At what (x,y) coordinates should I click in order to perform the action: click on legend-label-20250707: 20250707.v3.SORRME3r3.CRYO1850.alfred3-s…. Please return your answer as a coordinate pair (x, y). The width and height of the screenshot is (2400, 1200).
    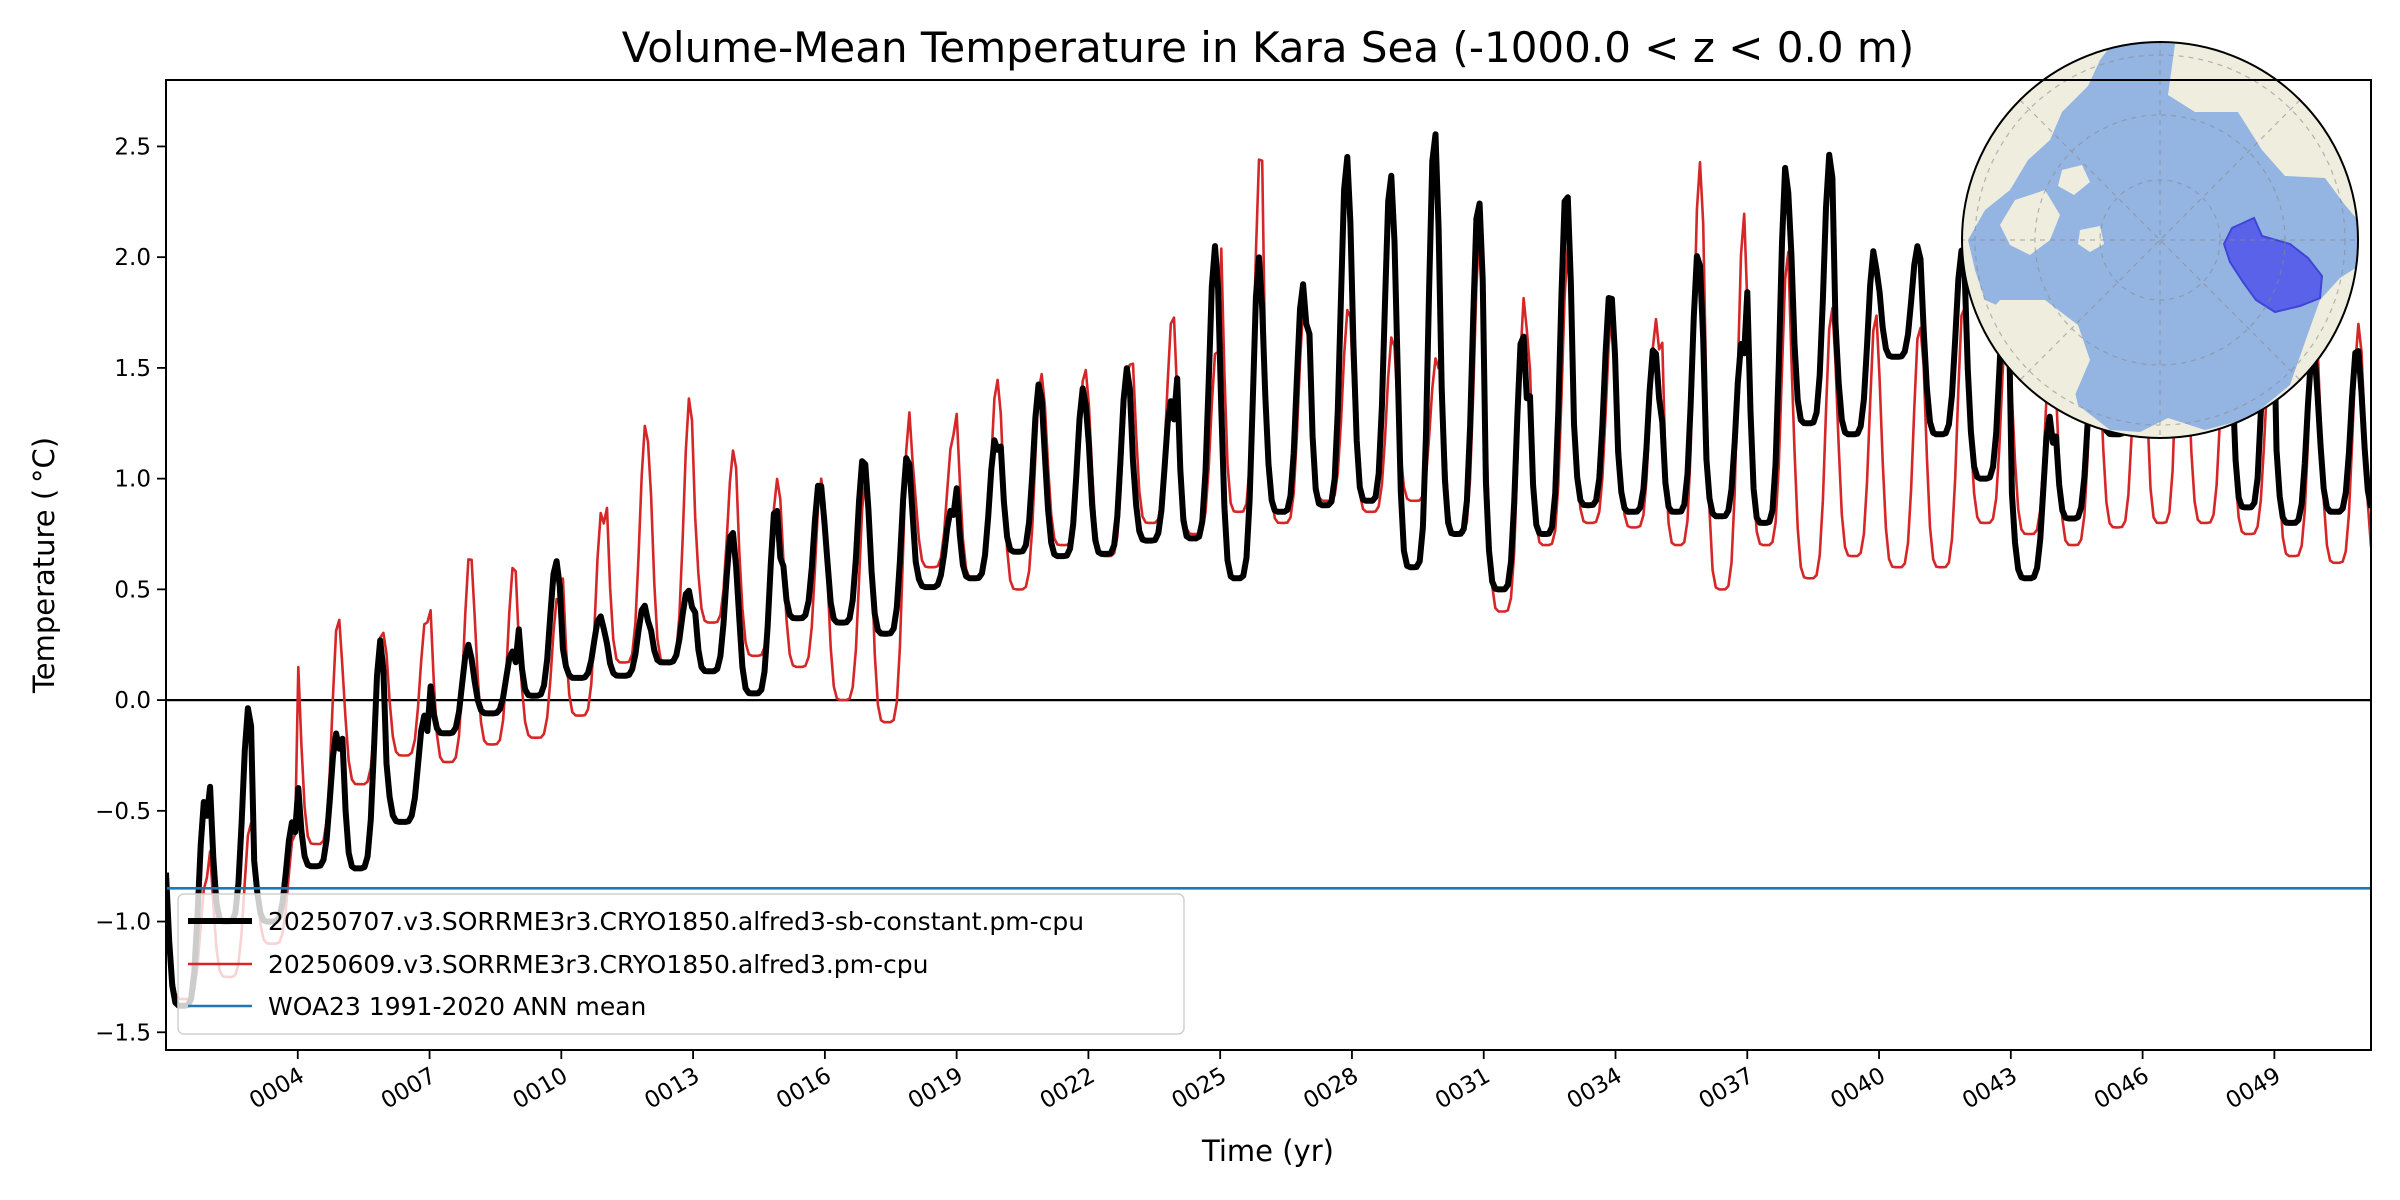
    Looking at the image, I should click on (676, 921).